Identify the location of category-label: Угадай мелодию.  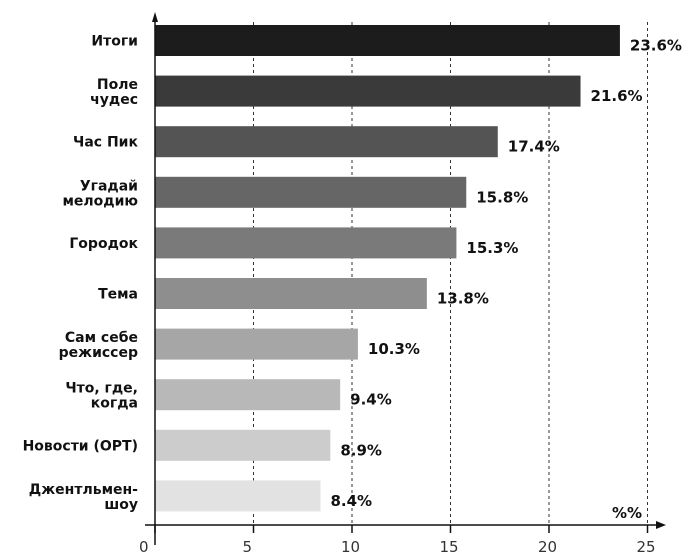
(100, 193).